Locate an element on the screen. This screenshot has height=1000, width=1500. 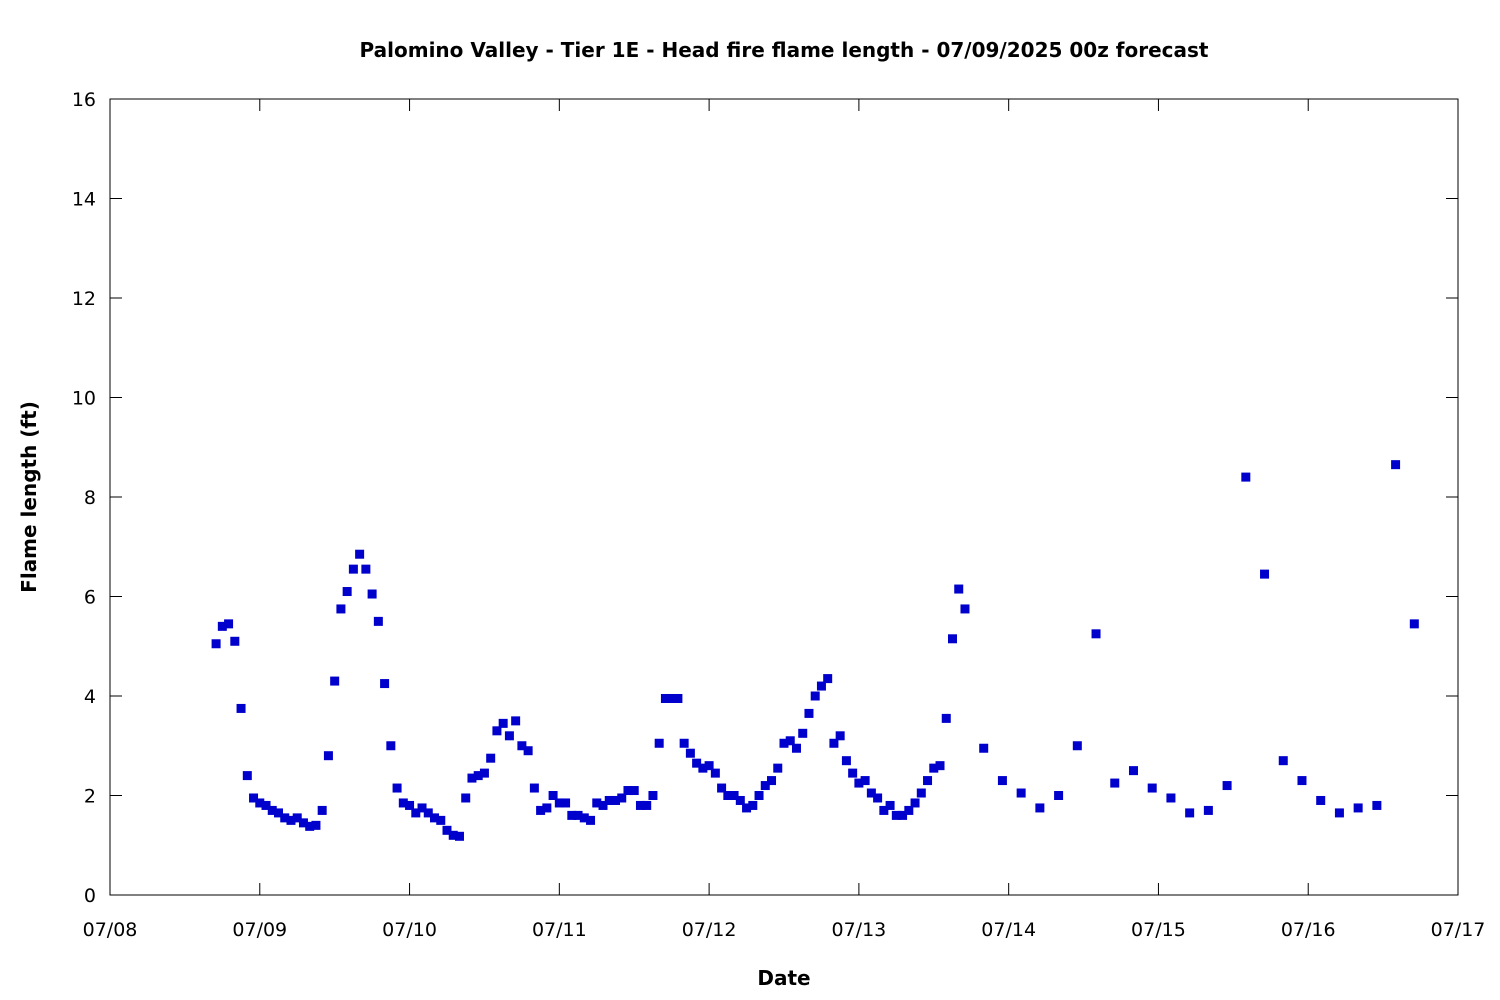
x-tick-label: 07/17 is located at coordinates (1458, 930).